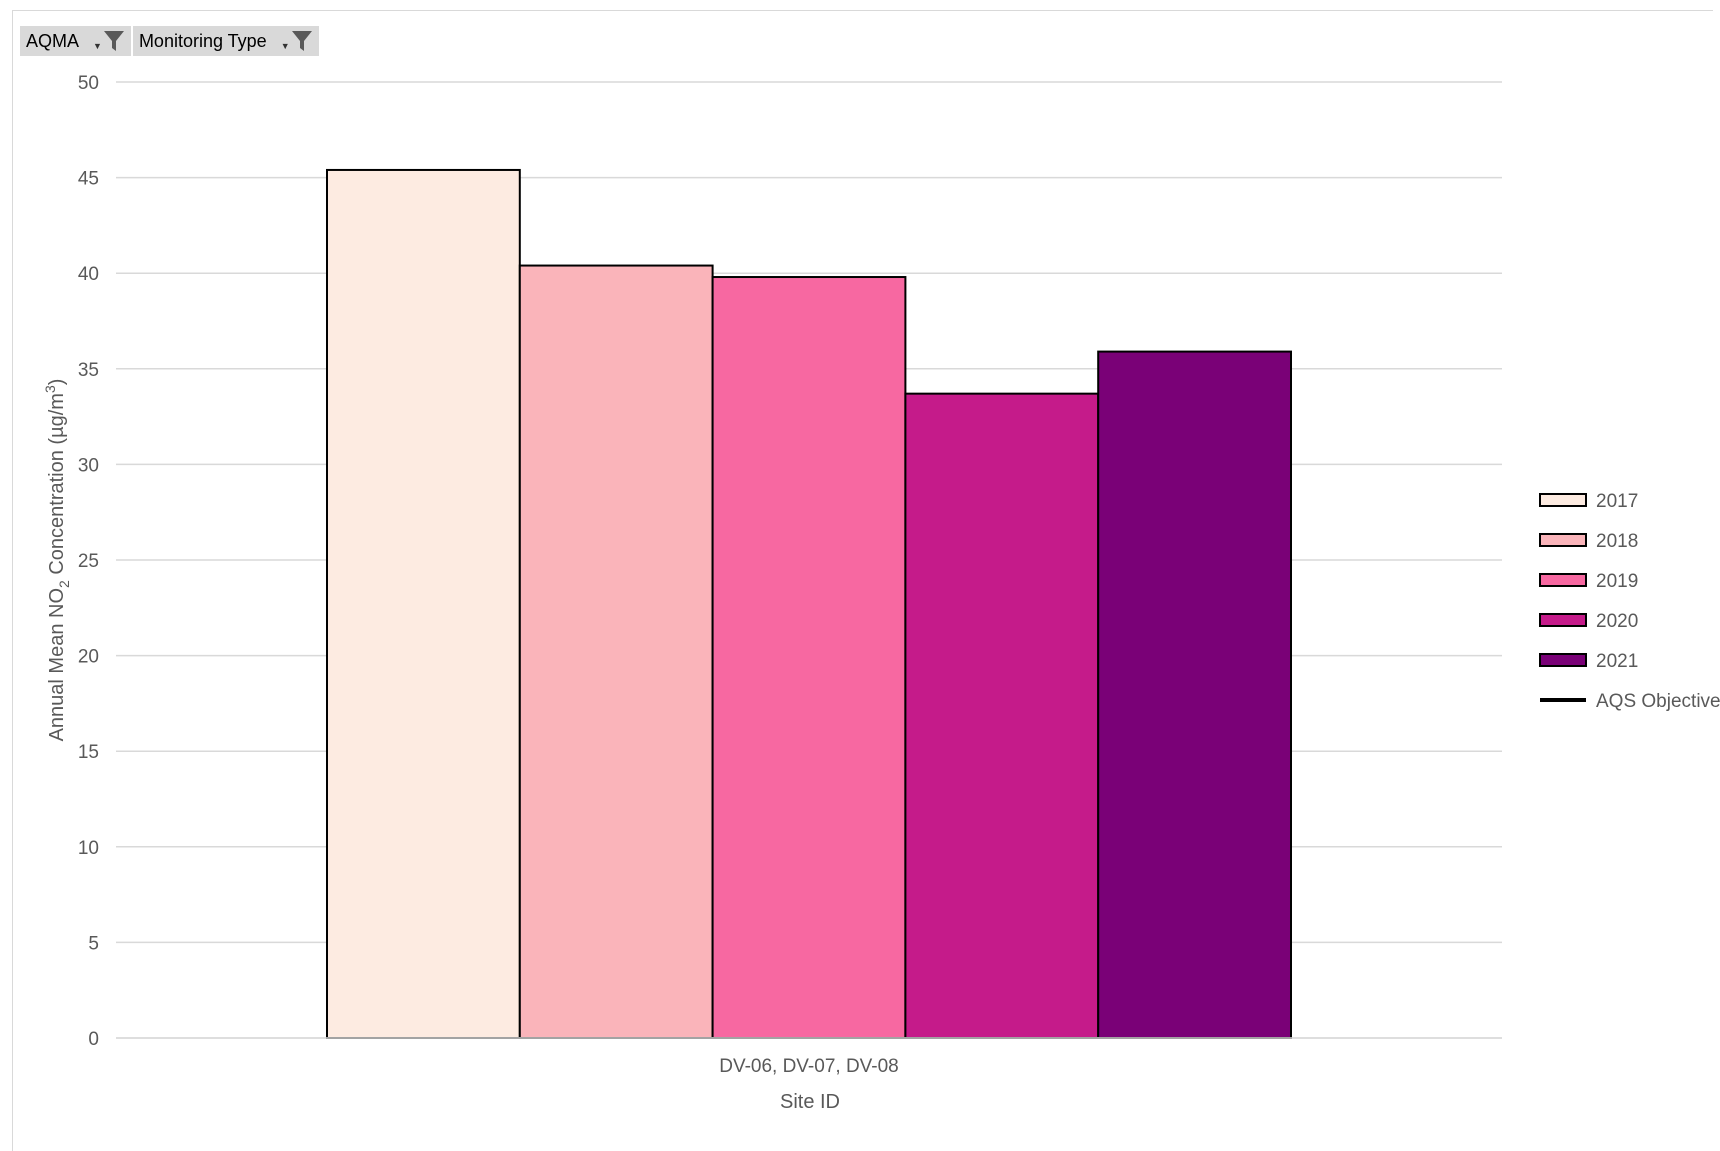 Image resolution: width=1720 pixels, height=1151 pixels. What do you see at coordinates (93, 943) in the screenshot?
I see `y-tick-label: 5` at bounding box center [93, 943].